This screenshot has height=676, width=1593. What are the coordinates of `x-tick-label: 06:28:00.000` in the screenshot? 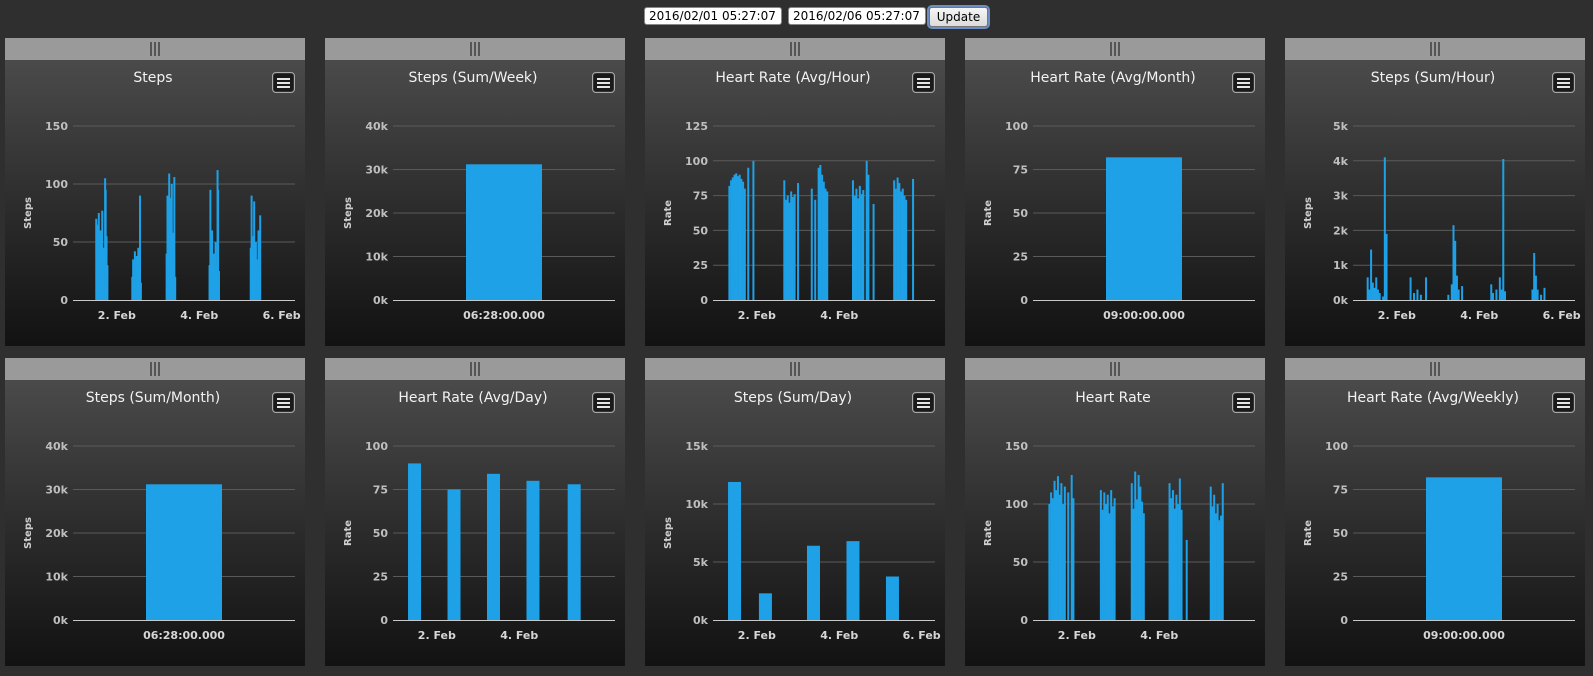 It's located at (184, 635).